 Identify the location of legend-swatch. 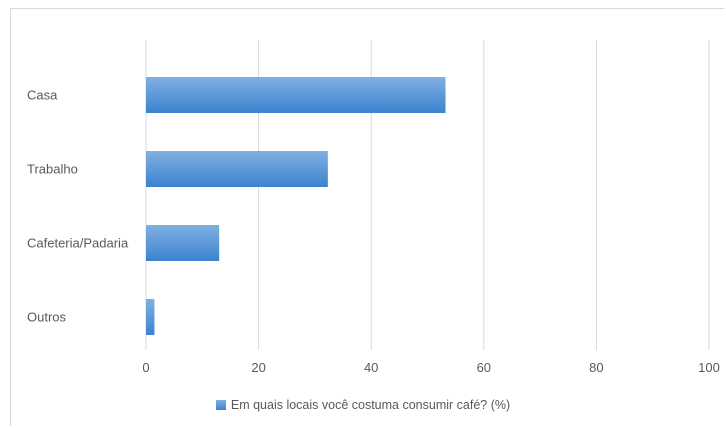
(220, 405).